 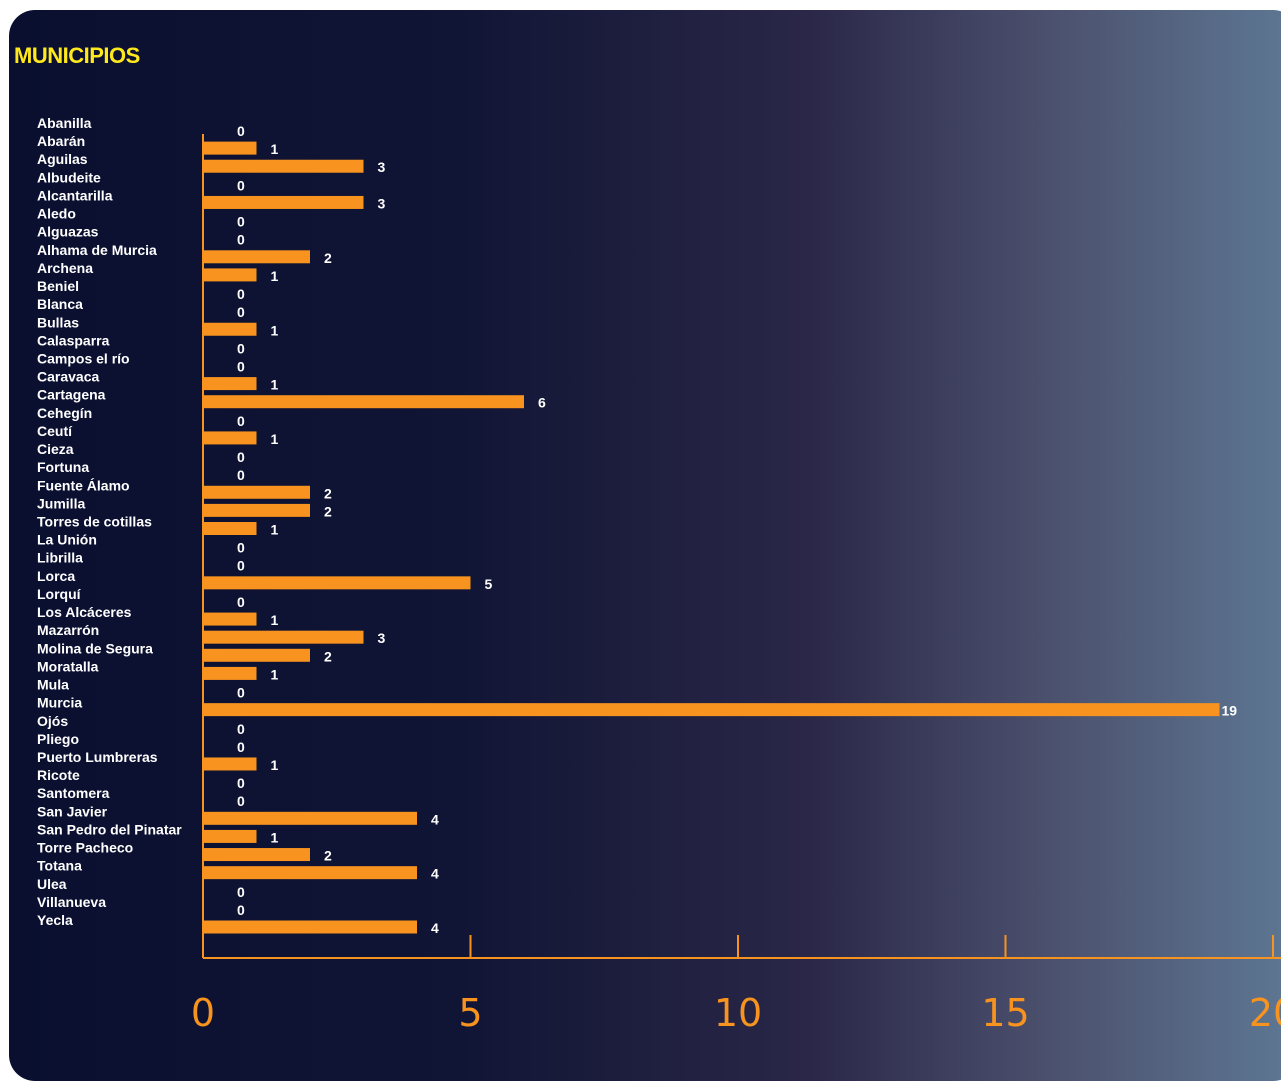 I want to click on category-label: Moratalla, so click(x=68, y=666).